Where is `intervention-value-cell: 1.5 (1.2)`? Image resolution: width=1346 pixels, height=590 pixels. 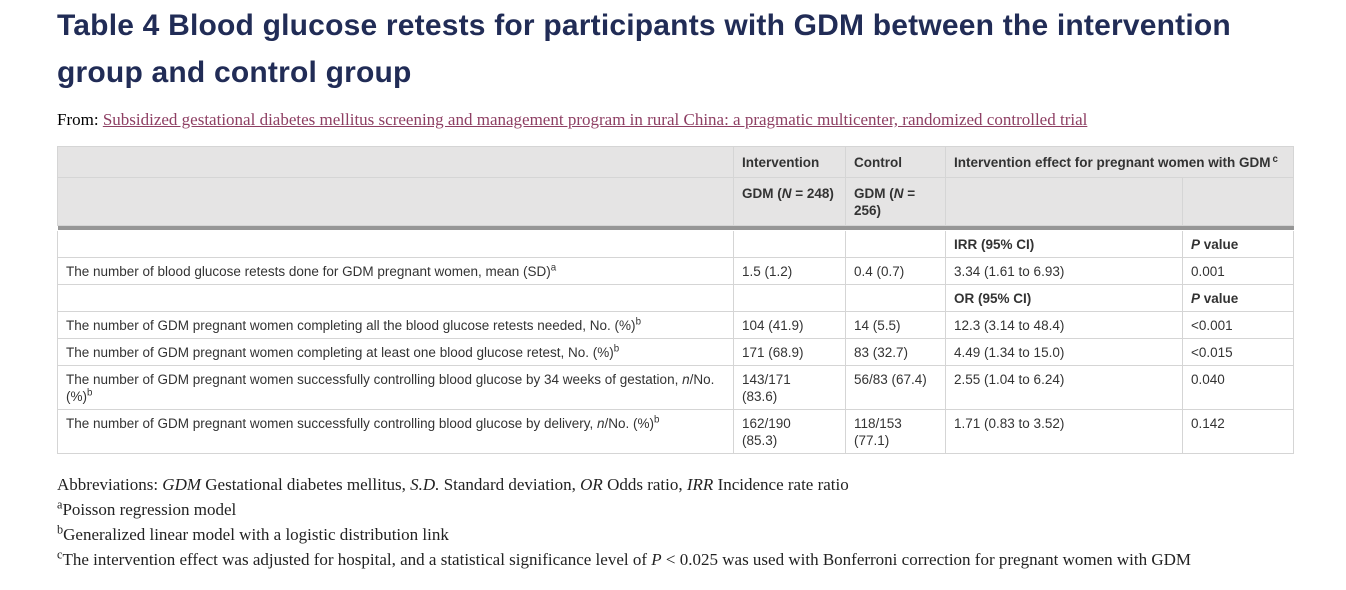
intervention-value-cell: 1.5 (1.2) is located at coordinates (789, 271).